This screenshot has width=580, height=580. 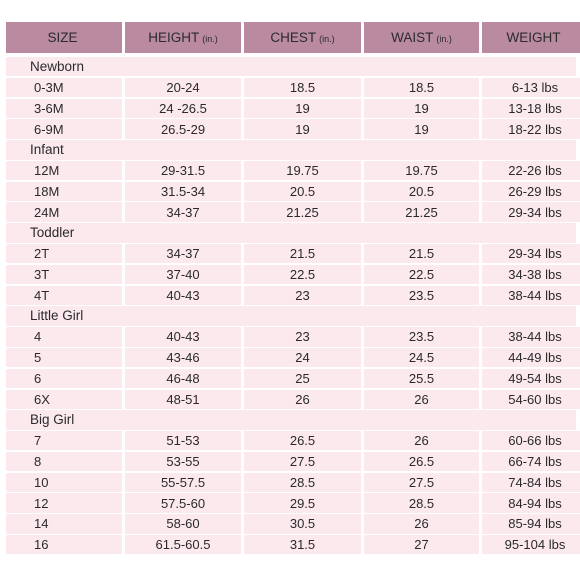 What do you see at coordinates (302, 461) in the screenshot?
I see `chest-cell: 27.5` at bounding box center [302, 461].